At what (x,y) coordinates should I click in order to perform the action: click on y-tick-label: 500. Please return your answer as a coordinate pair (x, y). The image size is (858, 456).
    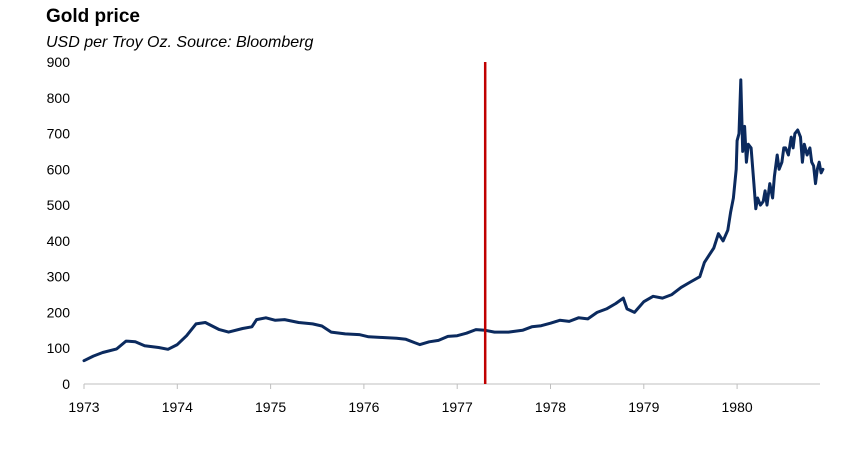
    Looking at the image, I should click on (59, 205).